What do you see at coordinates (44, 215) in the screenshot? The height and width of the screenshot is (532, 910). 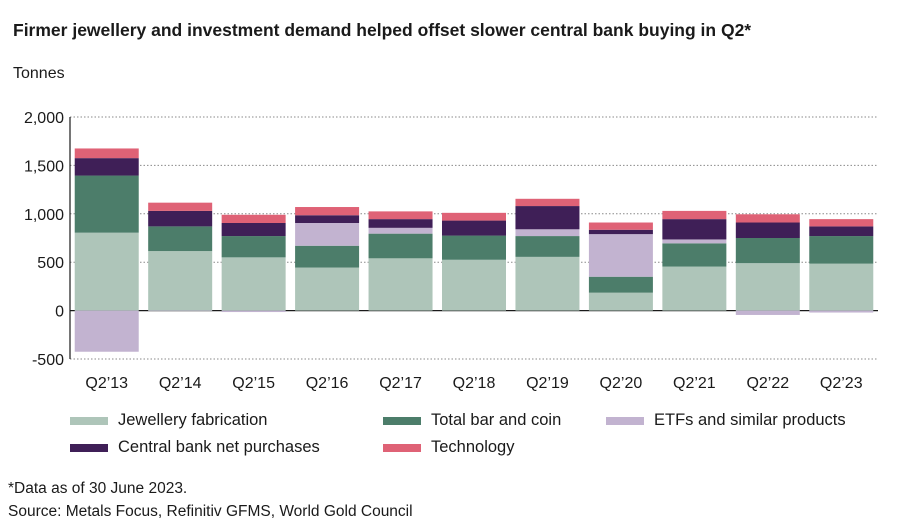 I see `y-tick-label: 1,000` at bounding box center [44, 215].